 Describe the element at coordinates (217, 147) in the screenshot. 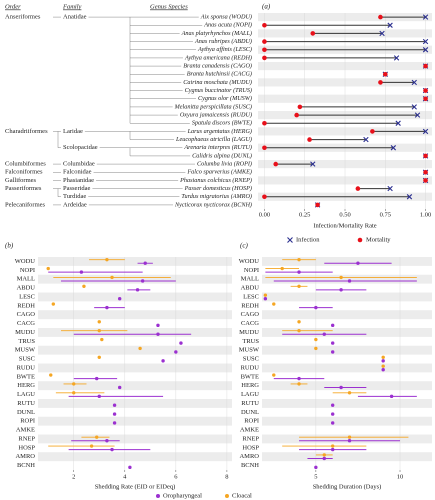

I see `species-label: Arenaria interpres (RUTU)` at that location.